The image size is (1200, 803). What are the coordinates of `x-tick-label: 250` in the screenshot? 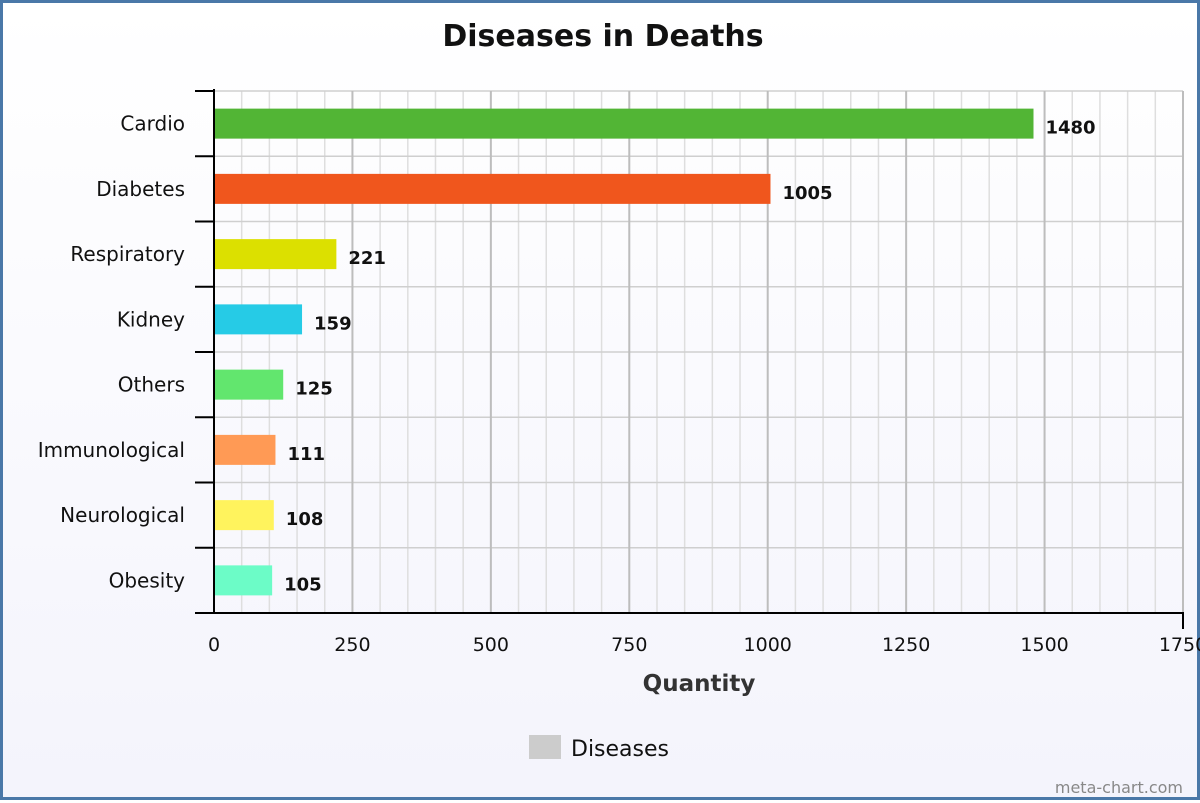 It's located at (352, 645).